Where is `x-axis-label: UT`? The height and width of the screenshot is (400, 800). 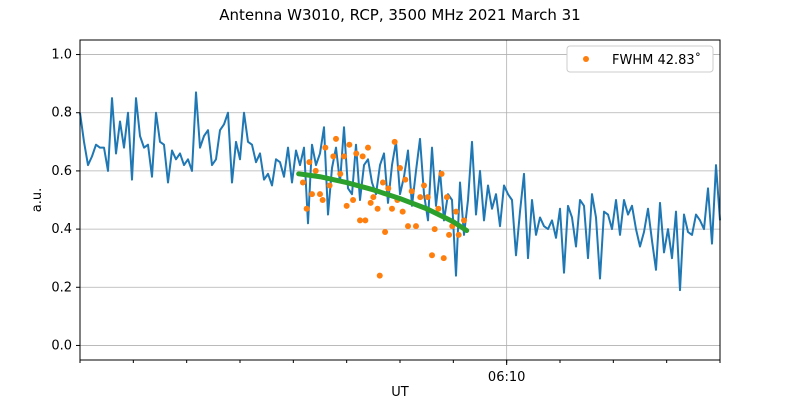
x-axis-label: UT is located at coordinates (400, 392).